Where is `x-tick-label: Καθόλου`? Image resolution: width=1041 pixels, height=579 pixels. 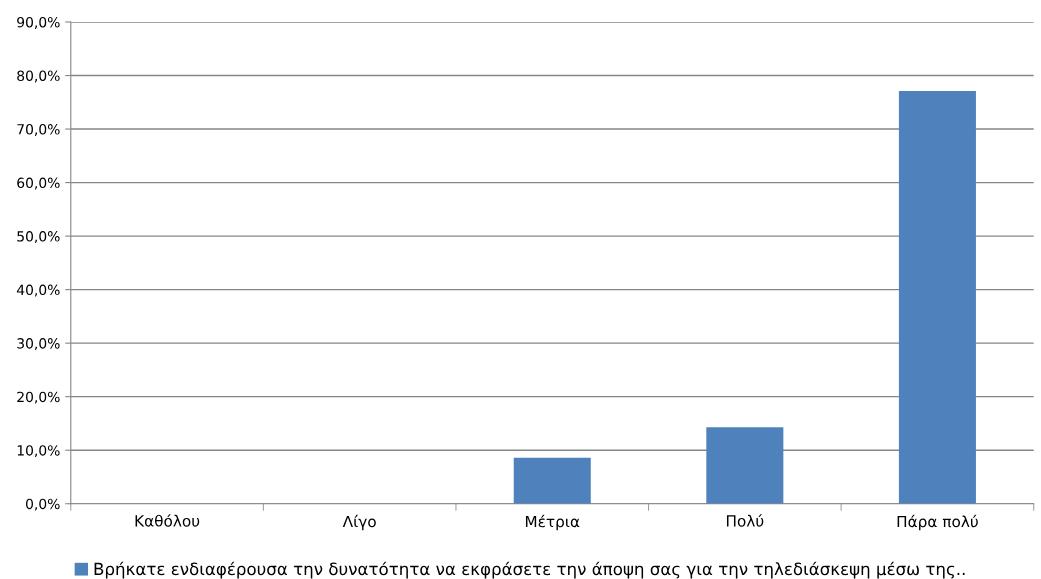
x-tick-label: Καθόλου is located at coordinates (167, 520).